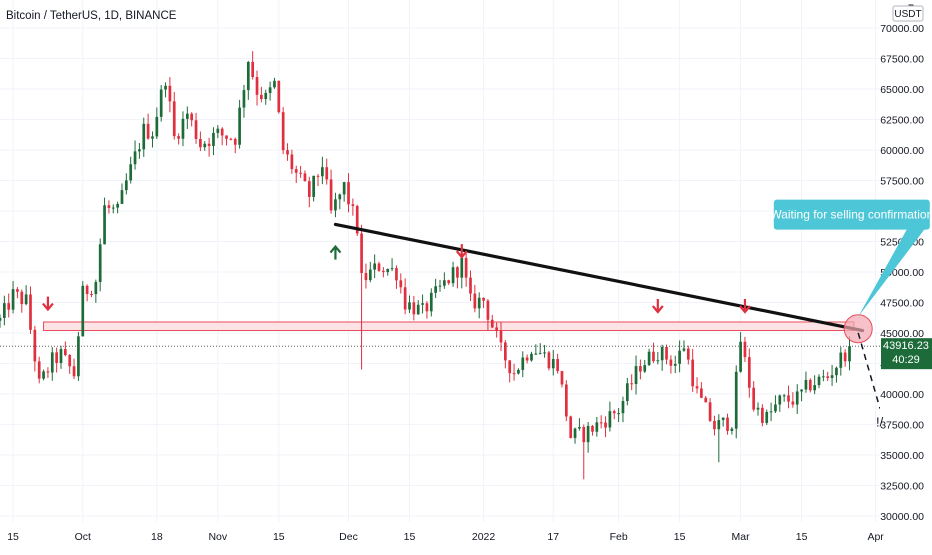  Describe the element at coordinates (335, 252) in the screenshot. I see `up-arrow-icon` at that location.